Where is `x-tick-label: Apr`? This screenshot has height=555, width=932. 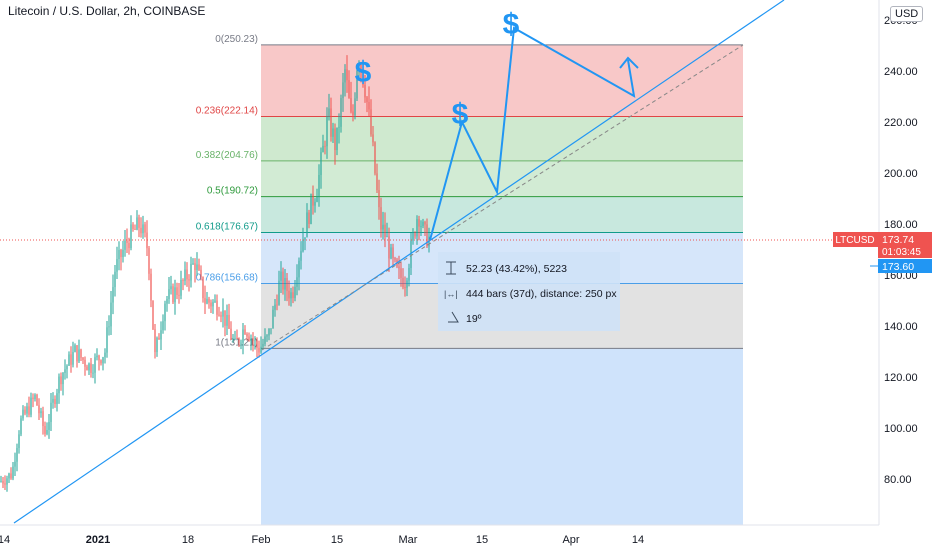
x-tick-label: Apr is located at coordinates (570, 540).